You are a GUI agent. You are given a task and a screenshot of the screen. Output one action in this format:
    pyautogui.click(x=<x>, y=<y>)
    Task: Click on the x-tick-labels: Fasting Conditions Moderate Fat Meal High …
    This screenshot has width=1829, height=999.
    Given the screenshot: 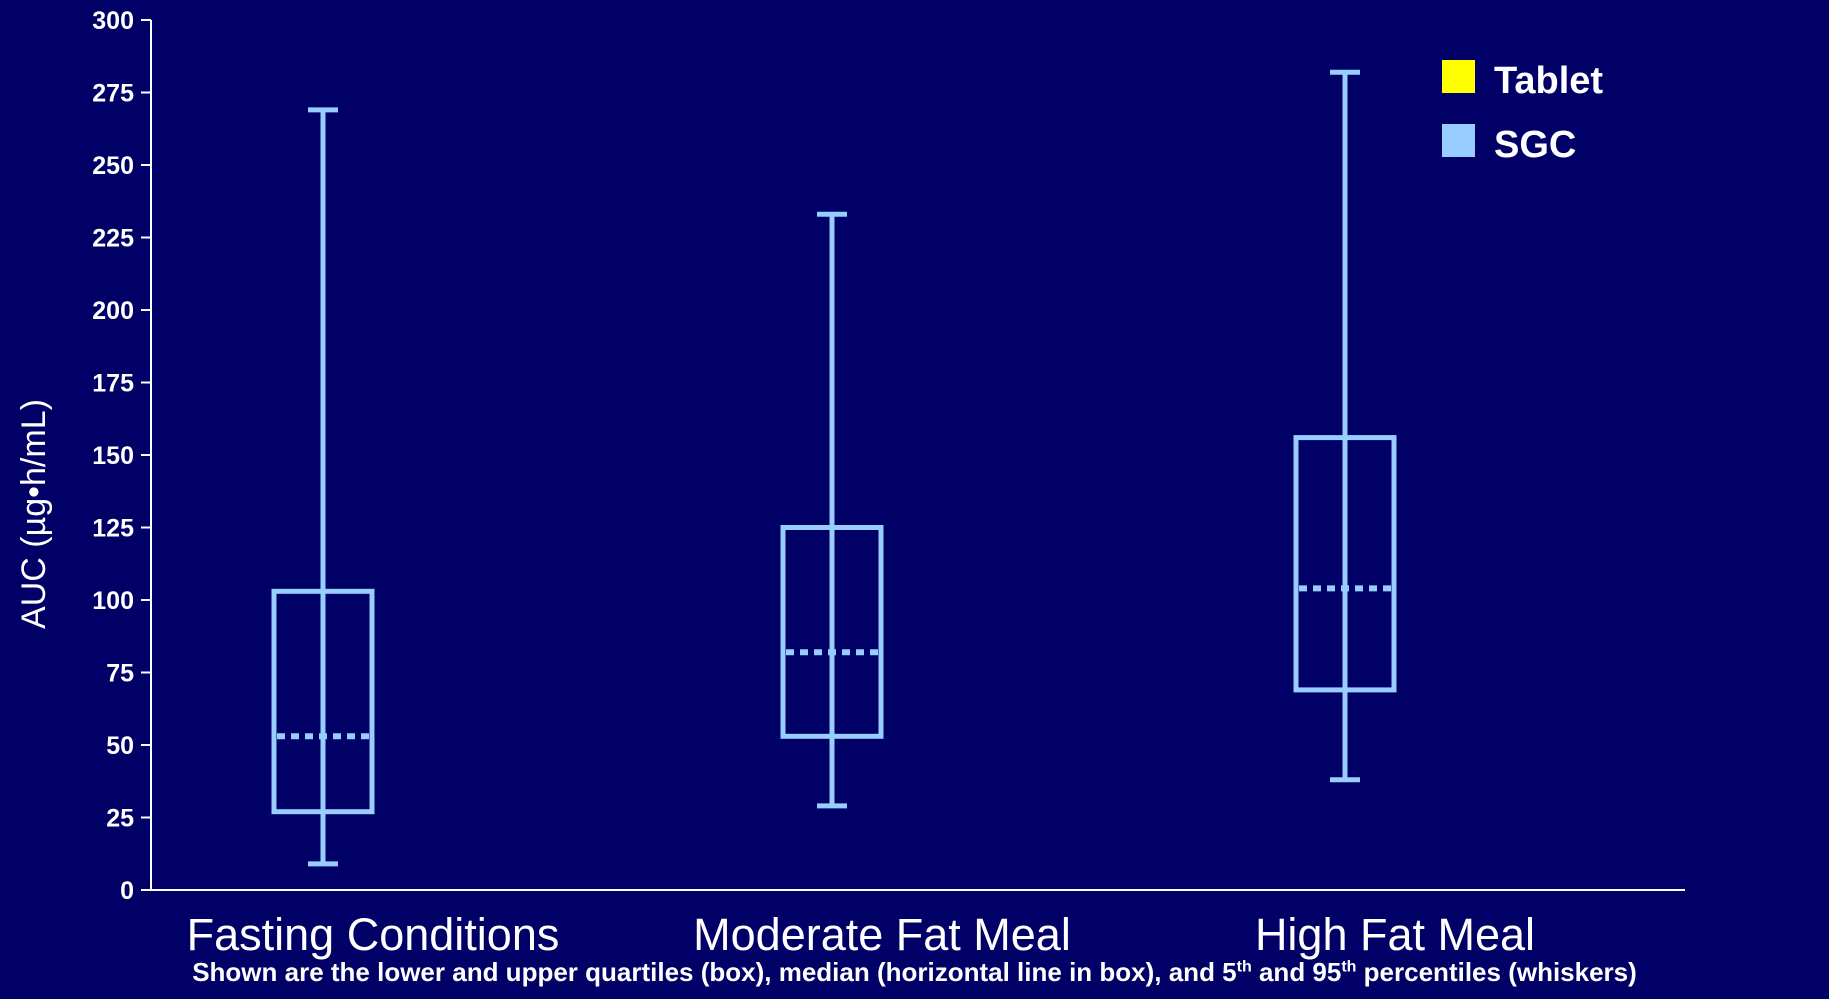 What is the action you would take?
    pyautogui.click(x=861, y=934)
    